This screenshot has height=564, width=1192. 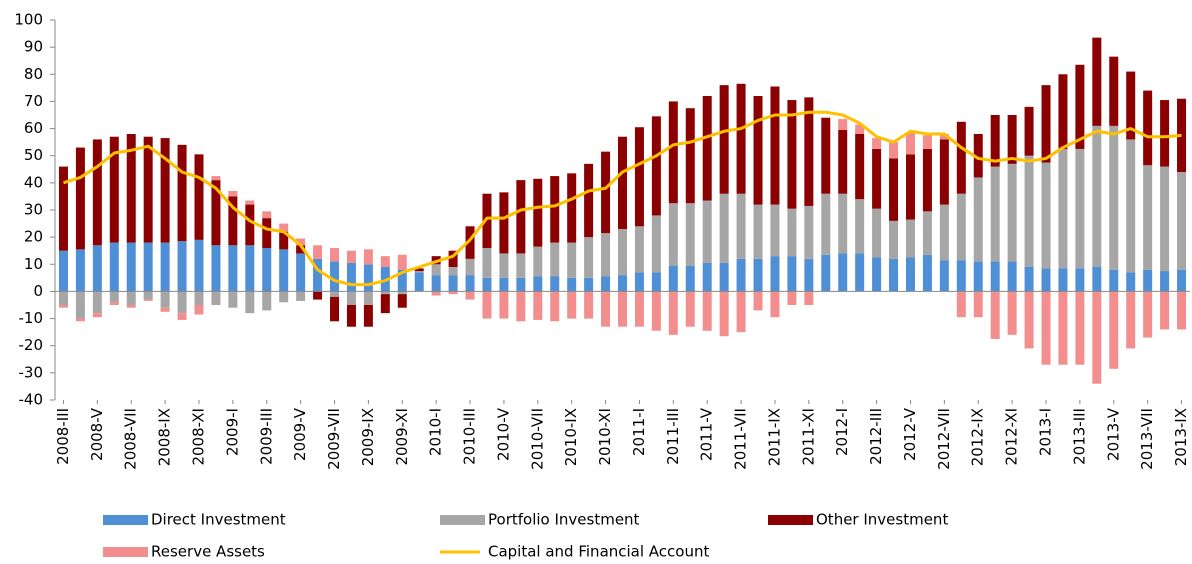 I want to click on x-tick-label: 2013-IX, so click(x=1181, y=437).